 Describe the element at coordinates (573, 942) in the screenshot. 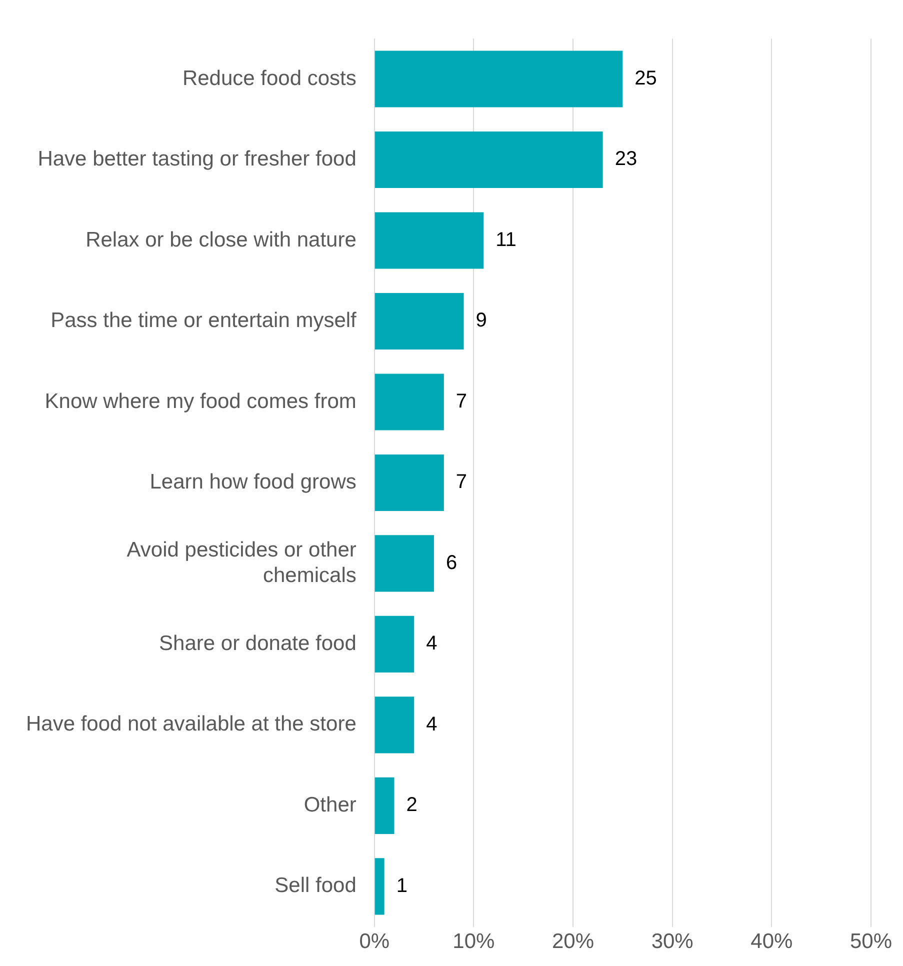

I see `x-tick-label: 20%` at that location.